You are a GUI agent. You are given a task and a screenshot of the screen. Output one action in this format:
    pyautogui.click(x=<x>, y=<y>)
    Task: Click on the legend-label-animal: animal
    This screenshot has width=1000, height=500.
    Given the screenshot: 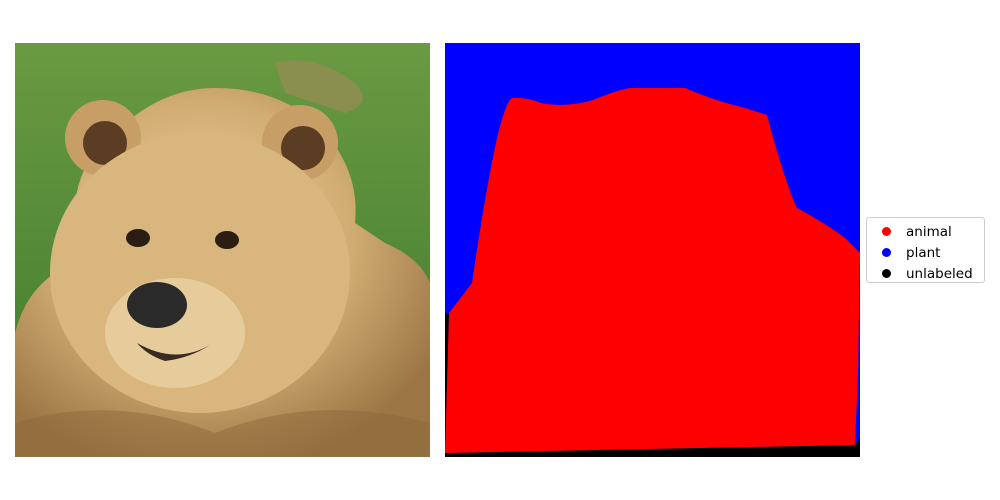 What is the action you would take?
    pyautogui.click(x=929, y=231)
    